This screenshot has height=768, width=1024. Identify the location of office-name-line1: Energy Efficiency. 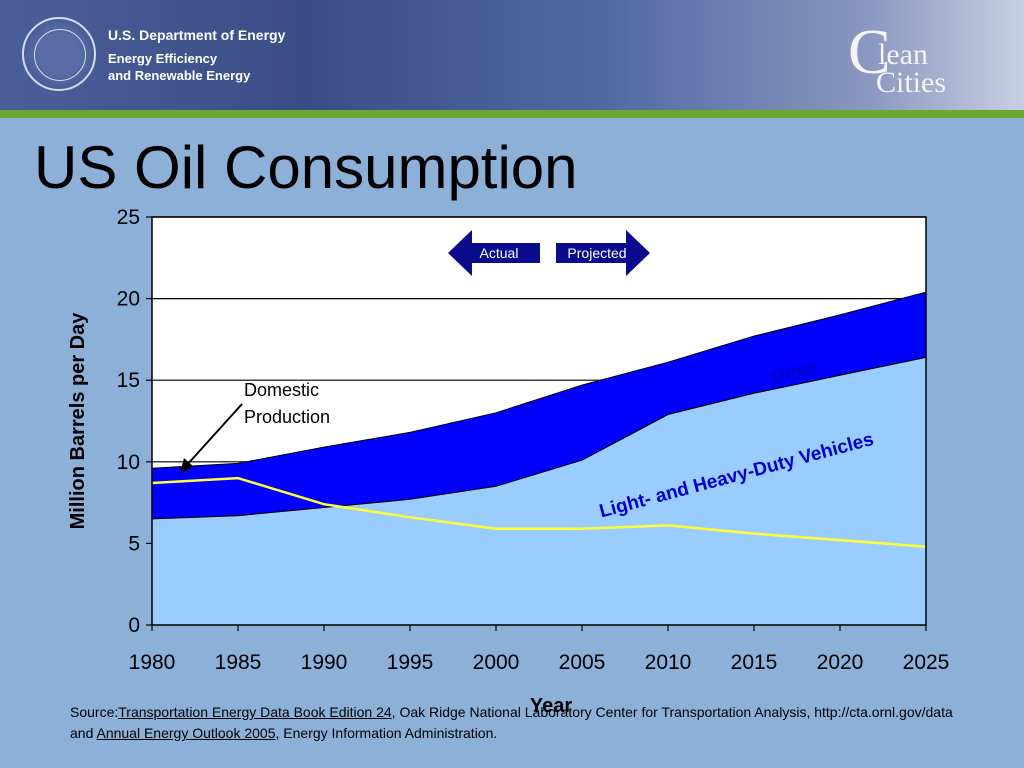
(163, 58).